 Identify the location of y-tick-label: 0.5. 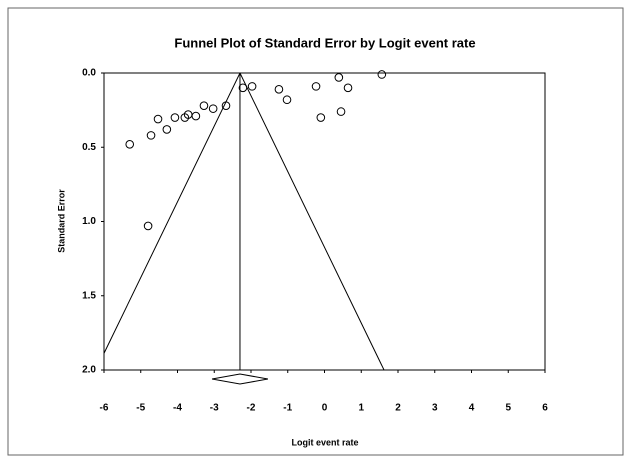
(89, 147).